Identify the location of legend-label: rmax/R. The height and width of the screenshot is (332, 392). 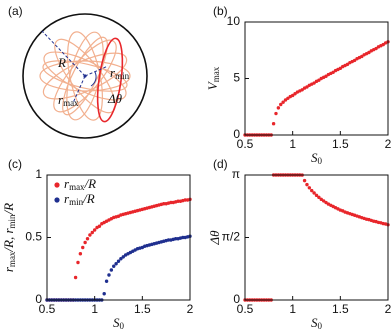
(80, 184).